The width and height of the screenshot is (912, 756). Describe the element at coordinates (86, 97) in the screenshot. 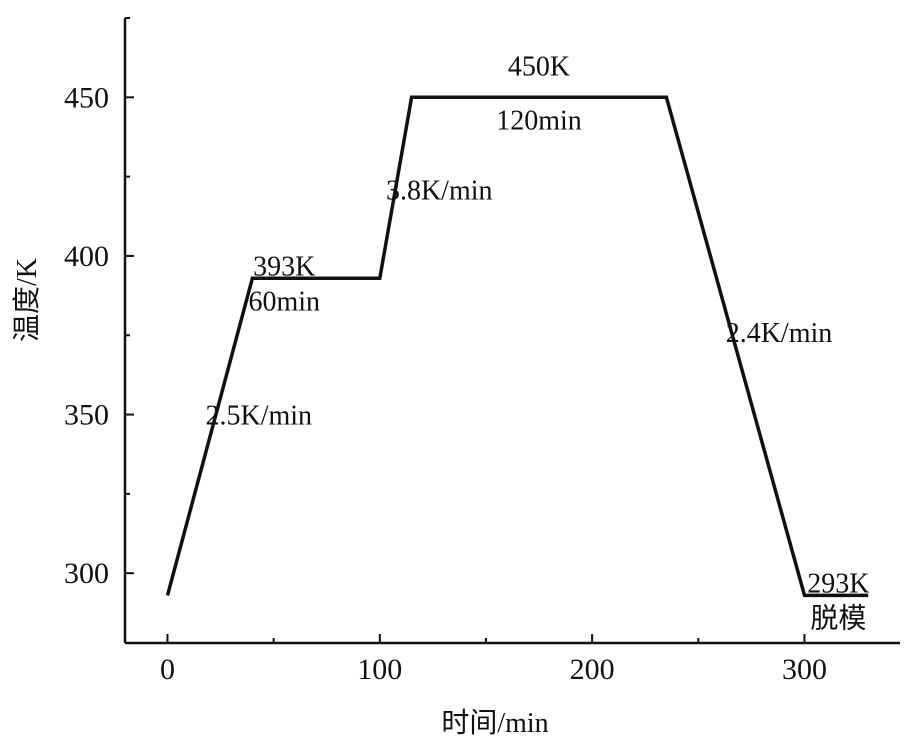

I see `y-tick-label: 450` at that location.